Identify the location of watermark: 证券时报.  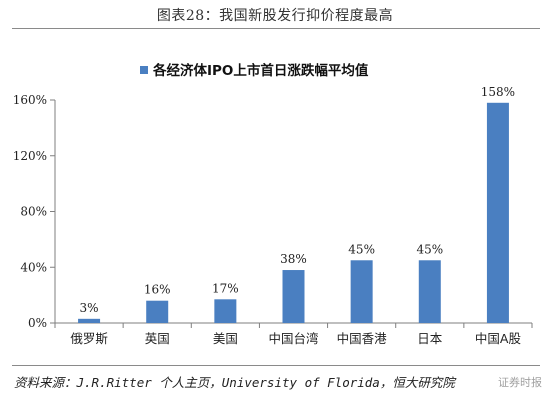
(520, 382).